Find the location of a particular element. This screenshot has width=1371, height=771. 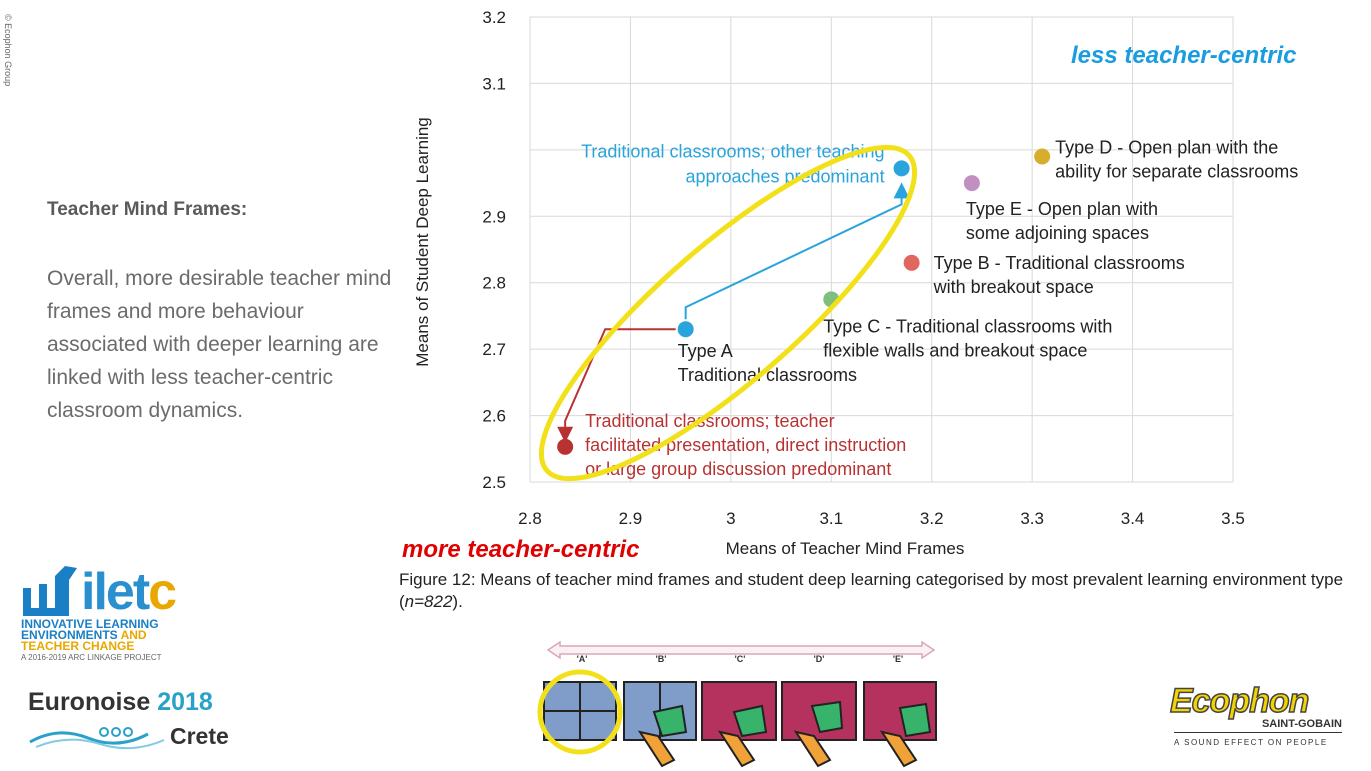

copyright-notice: © Ecophon Group is located at coordinates (8, 50).